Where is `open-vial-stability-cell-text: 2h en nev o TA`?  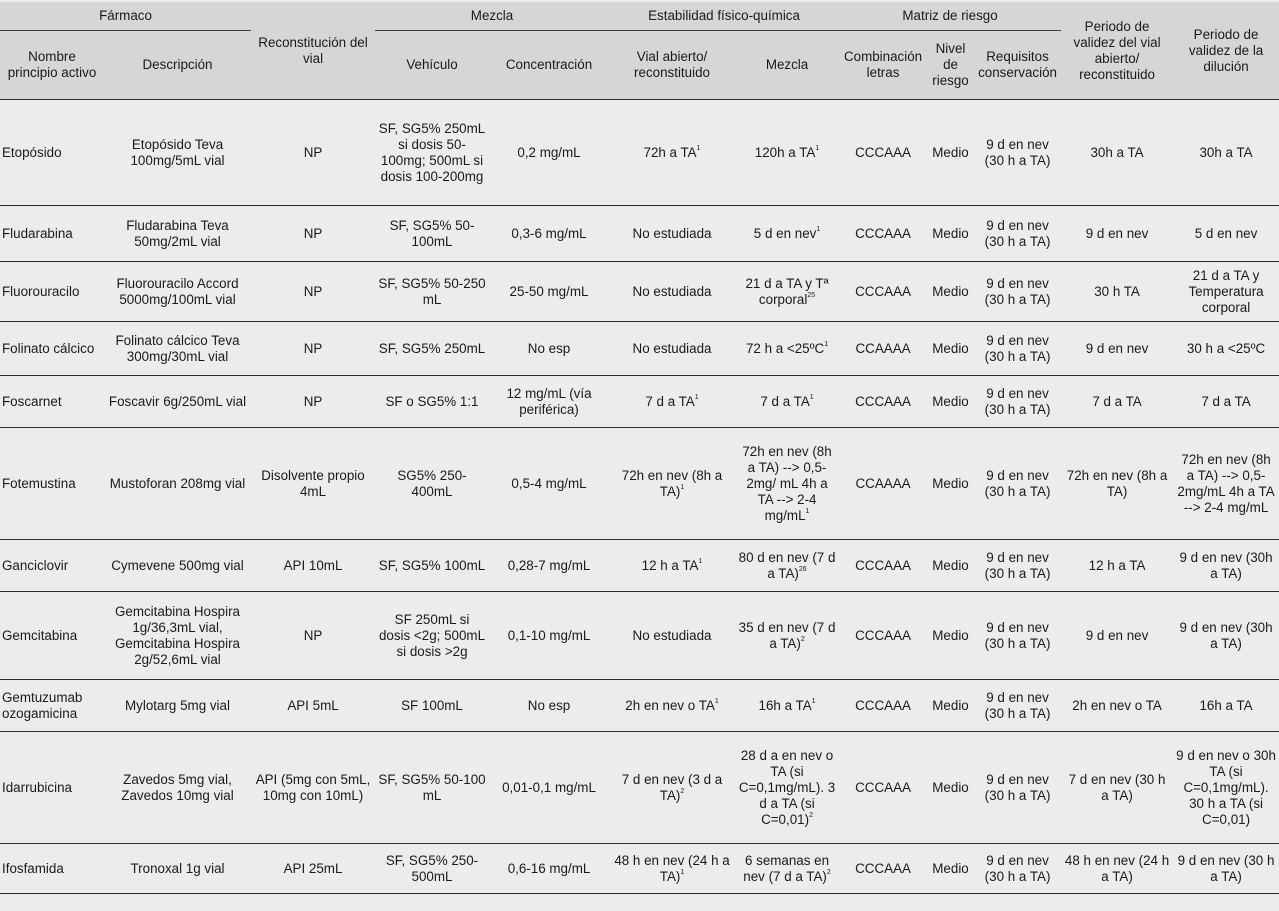
open-vial-stability-cell-text: 2h en nev o TA is located at coordinates (670, 705).